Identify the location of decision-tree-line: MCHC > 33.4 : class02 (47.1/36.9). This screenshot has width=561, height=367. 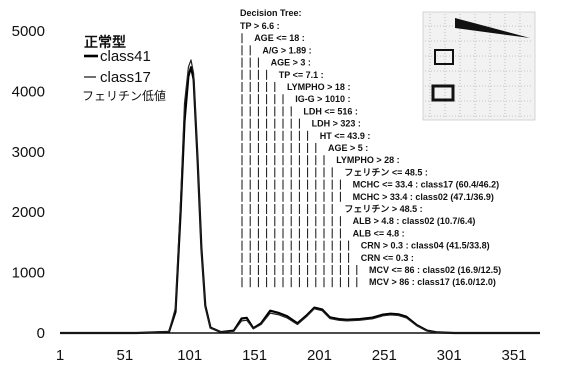
(423, 197).